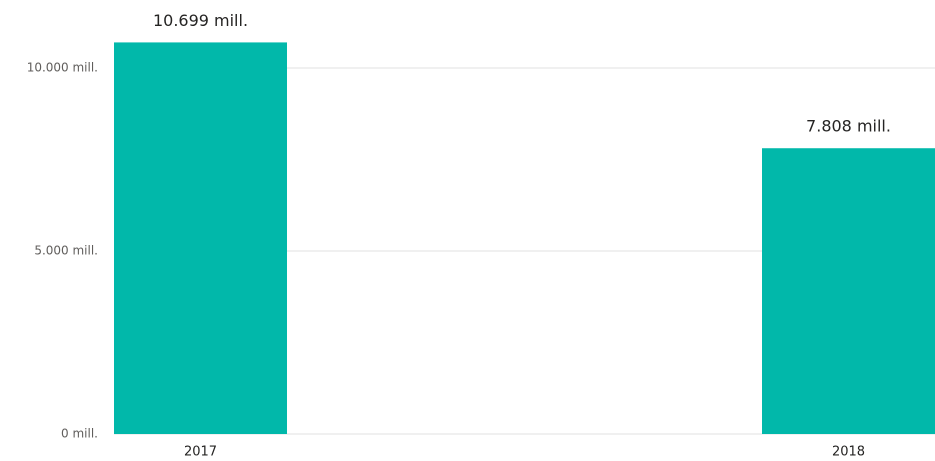 Image resolution: width=935 pixels, height=461 pixels. What do you see at coordinates (200, 452) in the screenshot?
I see `x-tick-label: 2017` at bounding box center [200, 452].